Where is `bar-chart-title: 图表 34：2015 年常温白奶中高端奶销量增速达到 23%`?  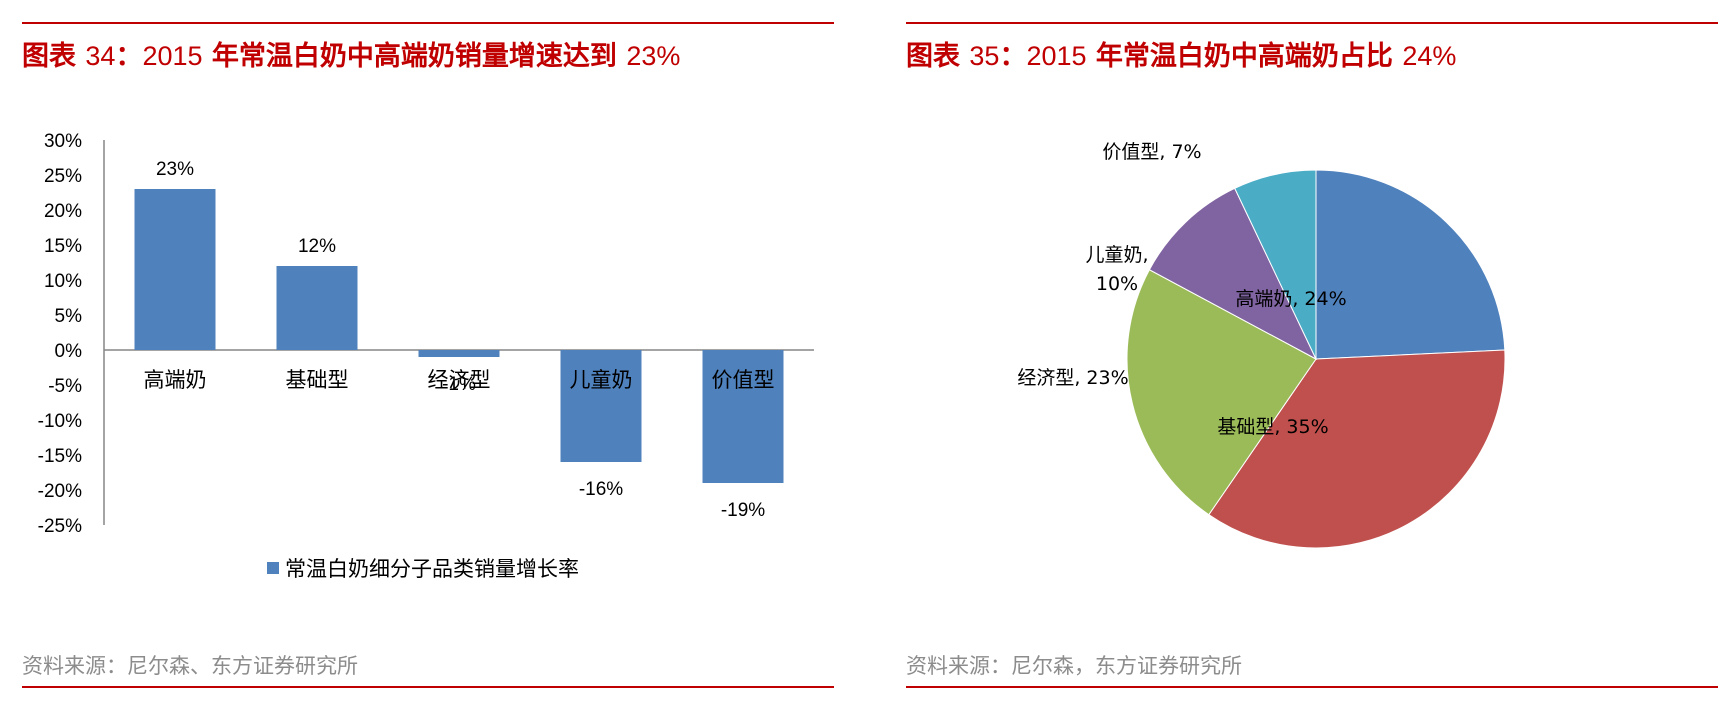 bar-chart-title: 图表 34：2015 年常温白奶中高端奶销量增速达到 23% is located at coordinates (351, 56).